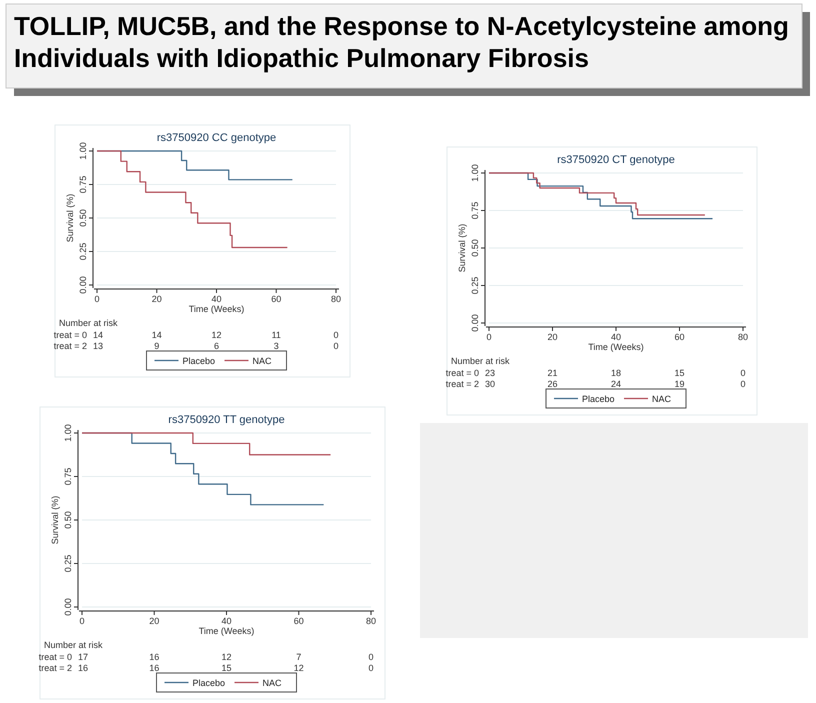 This screenshot has height=703, width=816. Describe the element at coordinates (679, 384) in the screenshot. I see `text: 19` at that location.